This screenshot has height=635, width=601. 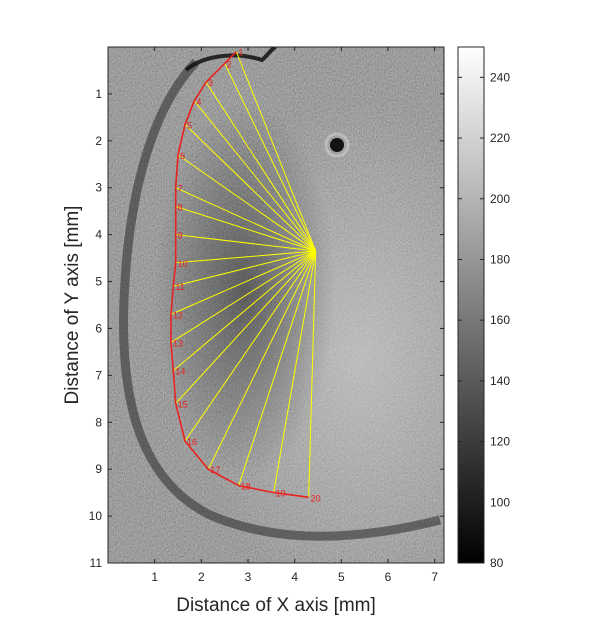 What do you see at coordinates (276, 605) in the screenshot?
I see `x-axis-label: Distance of X axis [mm]` at bounding box center [276, 605].